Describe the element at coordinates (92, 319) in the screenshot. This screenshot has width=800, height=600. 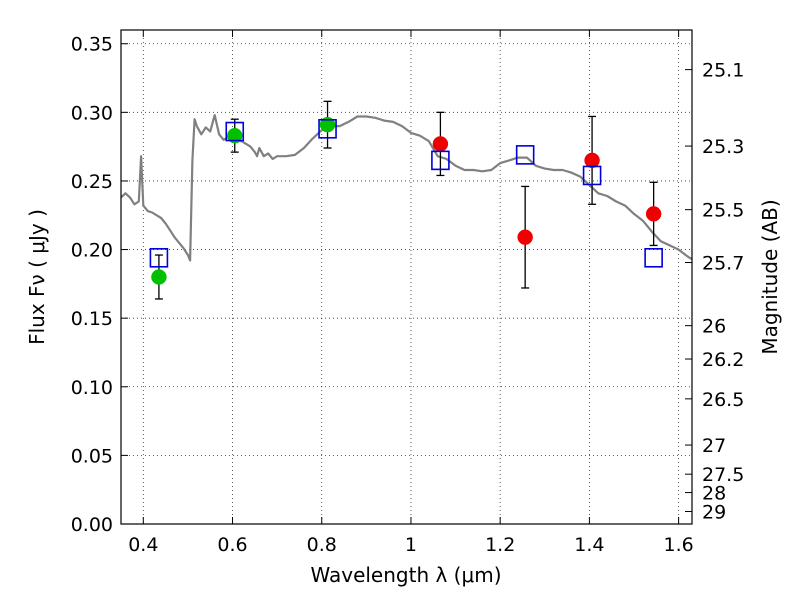
I see `y-tick-label: 0.15` at that location.